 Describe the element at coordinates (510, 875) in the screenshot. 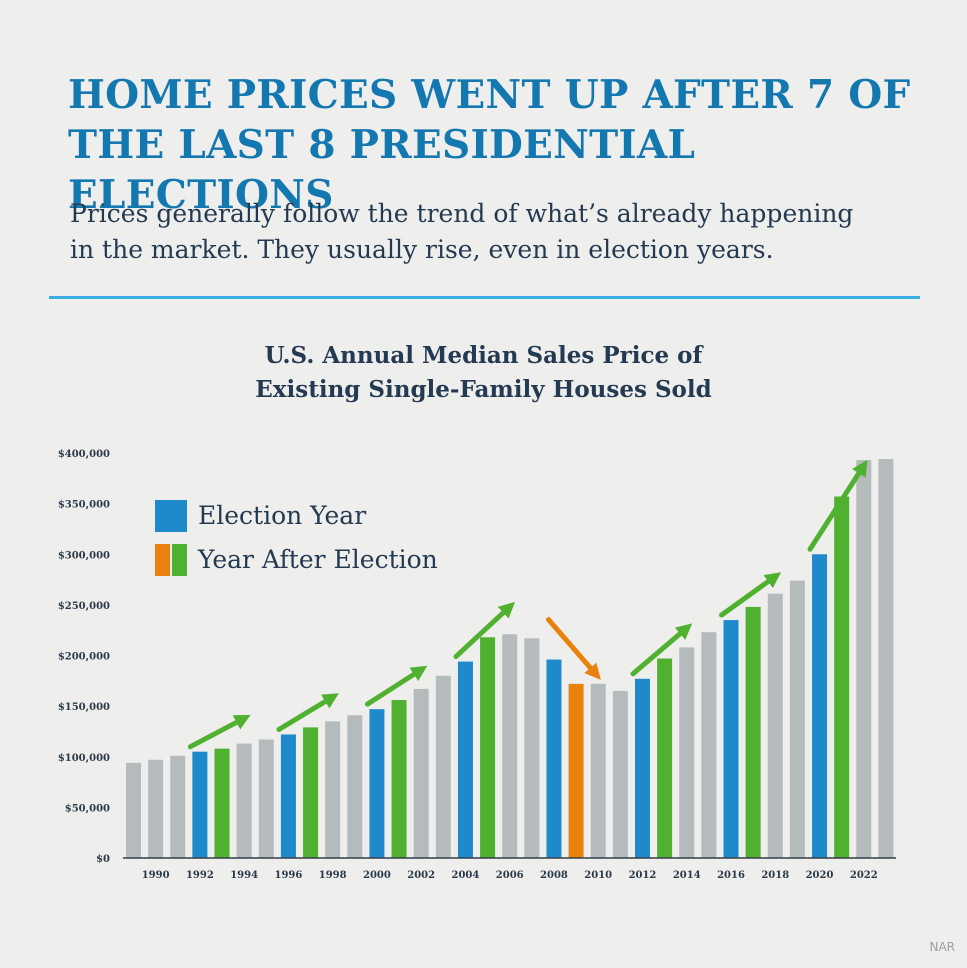

I see `x-tick-label: 2006` at that location.